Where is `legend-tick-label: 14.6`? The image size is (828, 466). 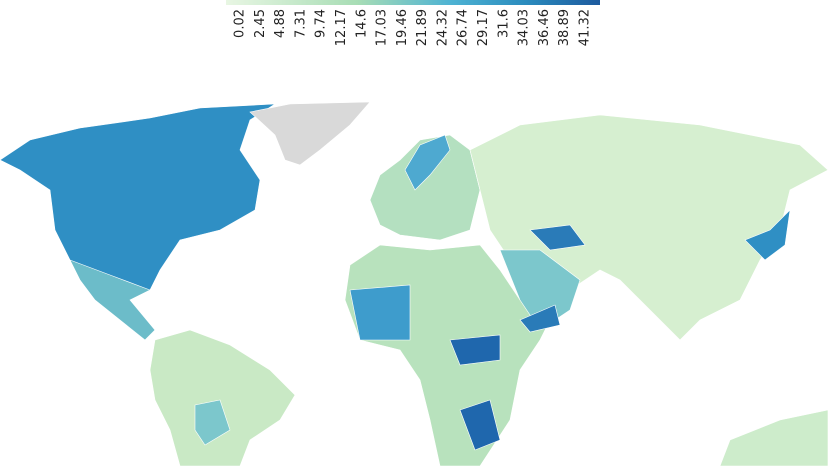
legend-tick-label: 14.6 is located at coordinates (361, 23).